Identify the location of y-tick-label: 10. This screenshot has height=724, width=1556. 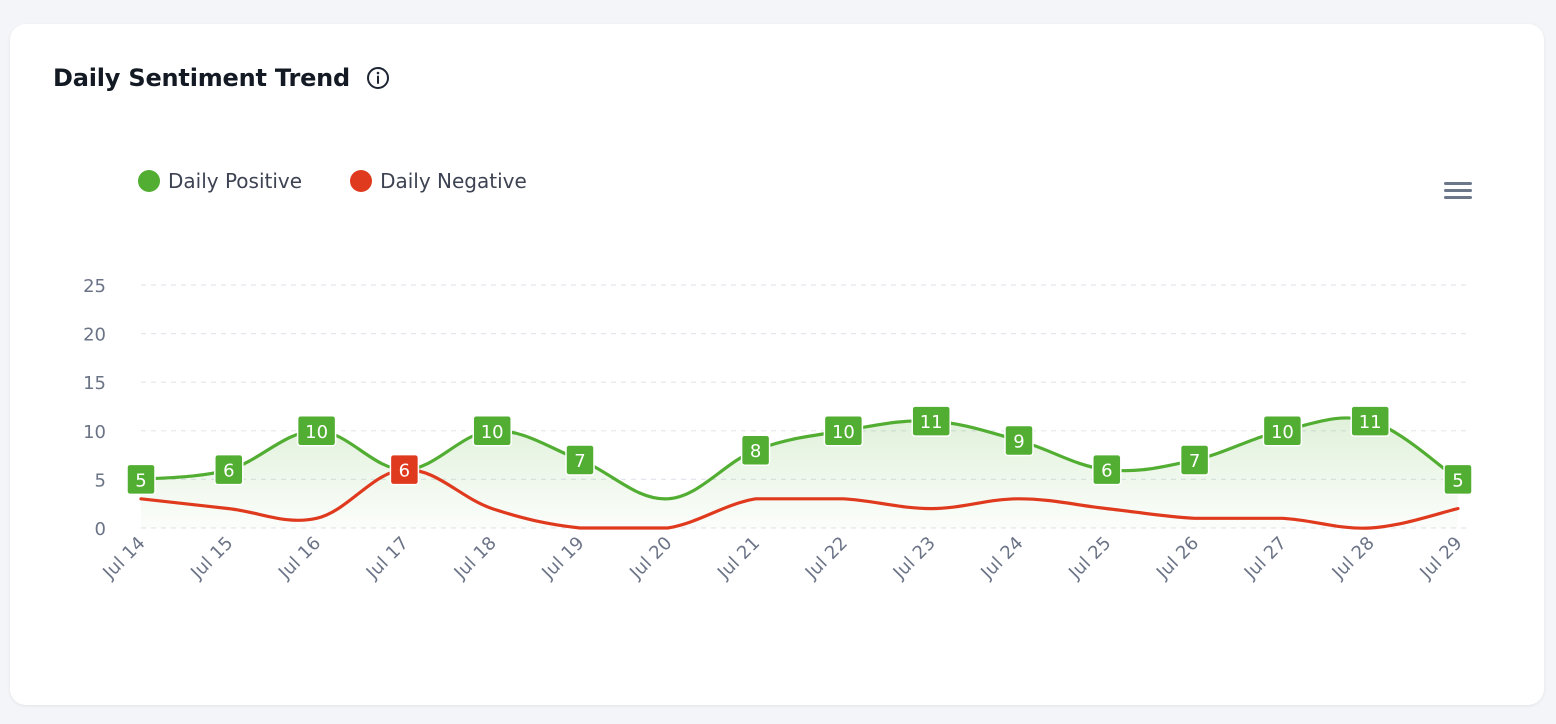
(94, 432).